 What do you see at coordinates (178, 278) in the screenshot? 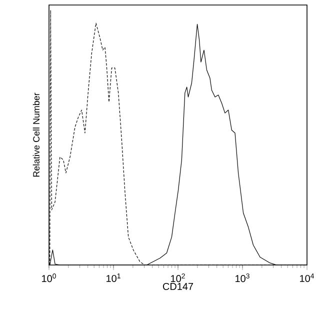
I see `x-tick-label: 10$^{2}$` at bounding box center [178, 278].